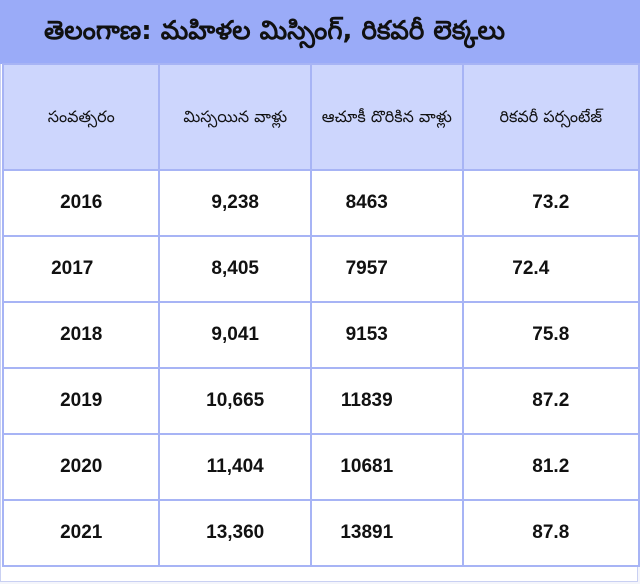  I want to click on cell-missing: 13,360, so click(235, 533).